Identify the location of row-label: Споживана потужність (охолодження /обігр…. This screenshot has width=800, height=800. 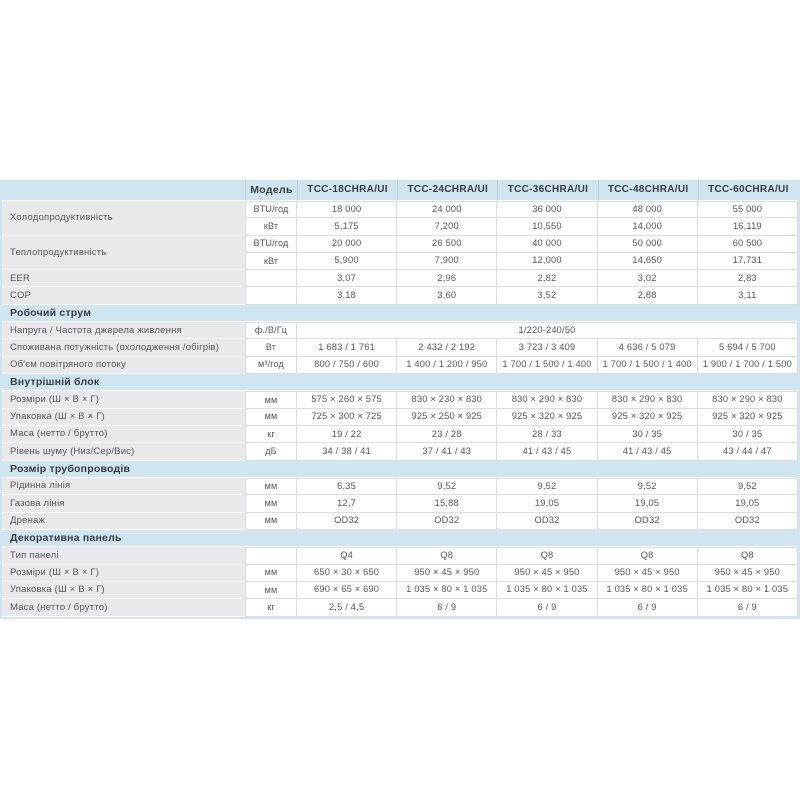
(123, 348).